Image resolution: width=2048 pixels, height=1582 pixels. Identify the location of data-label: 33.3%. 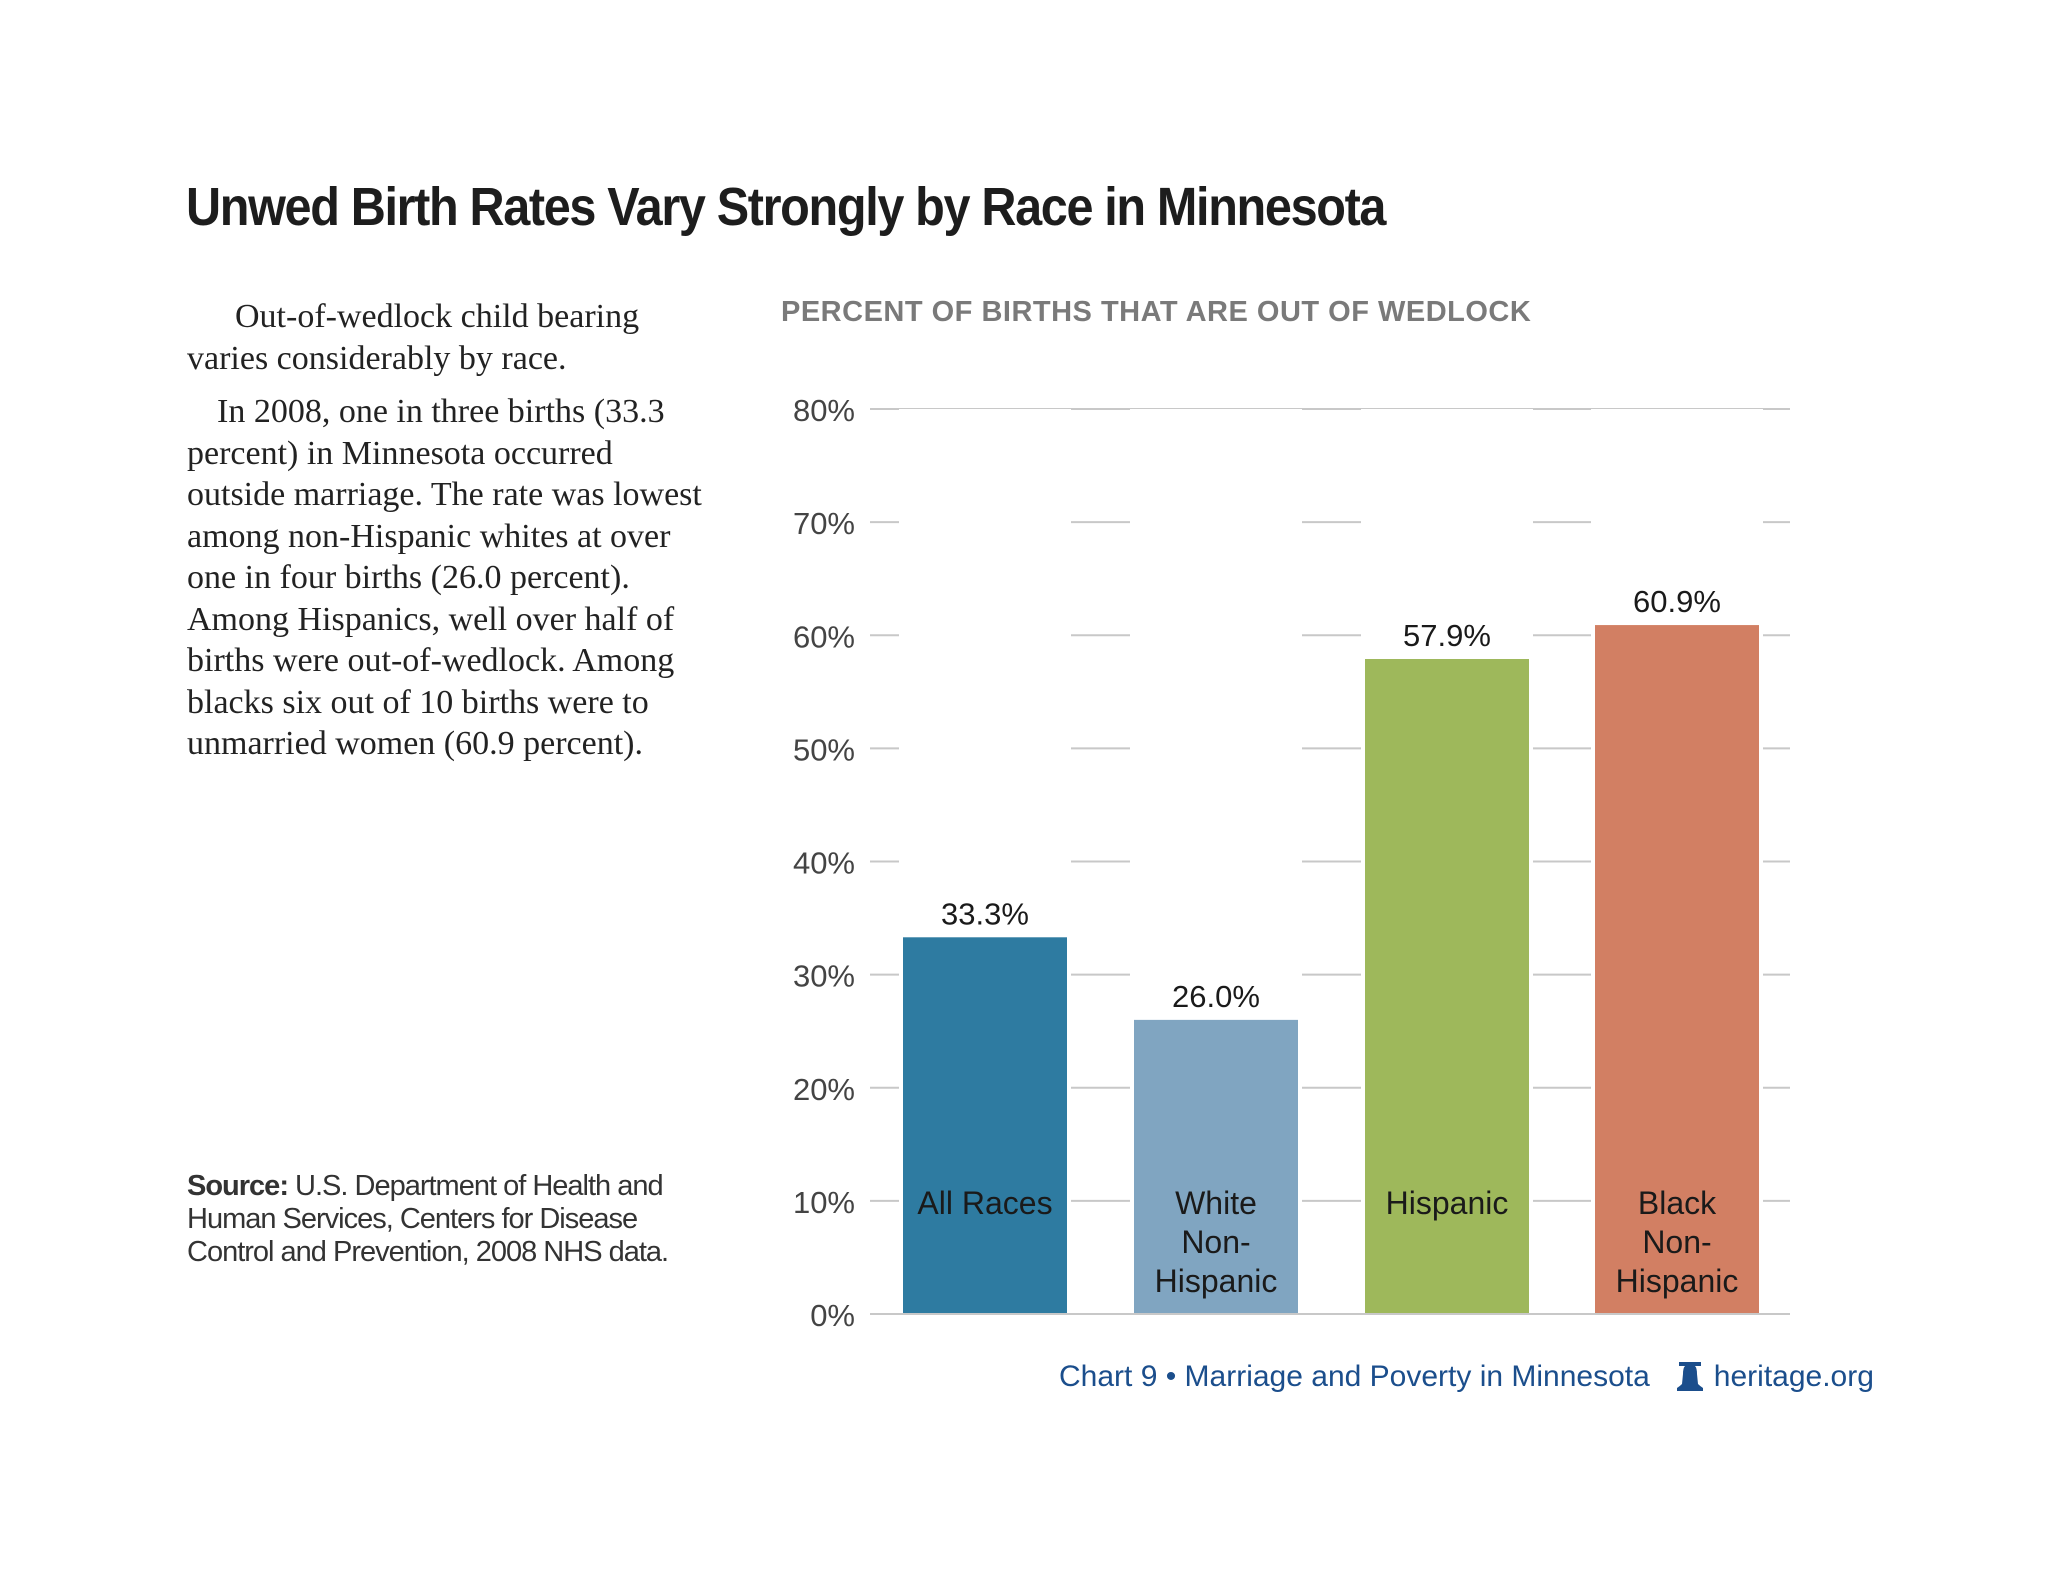
(985, 913).